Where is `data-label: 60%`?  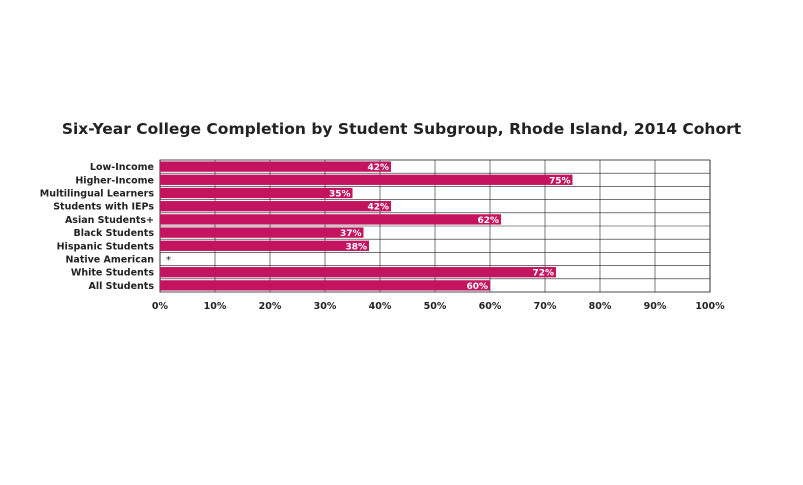
data-label: 60% is located at coordinates (477, 287).